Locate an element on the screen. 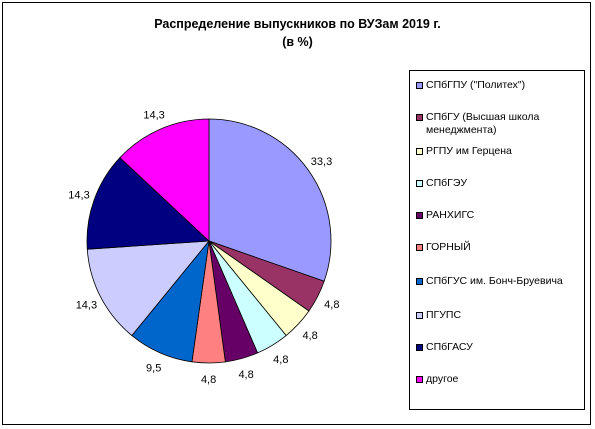 This screenshot has height=429, width=595. legend-label: СПбГУС им. Бонч-Бруевича is located at coordinates (494, 281).